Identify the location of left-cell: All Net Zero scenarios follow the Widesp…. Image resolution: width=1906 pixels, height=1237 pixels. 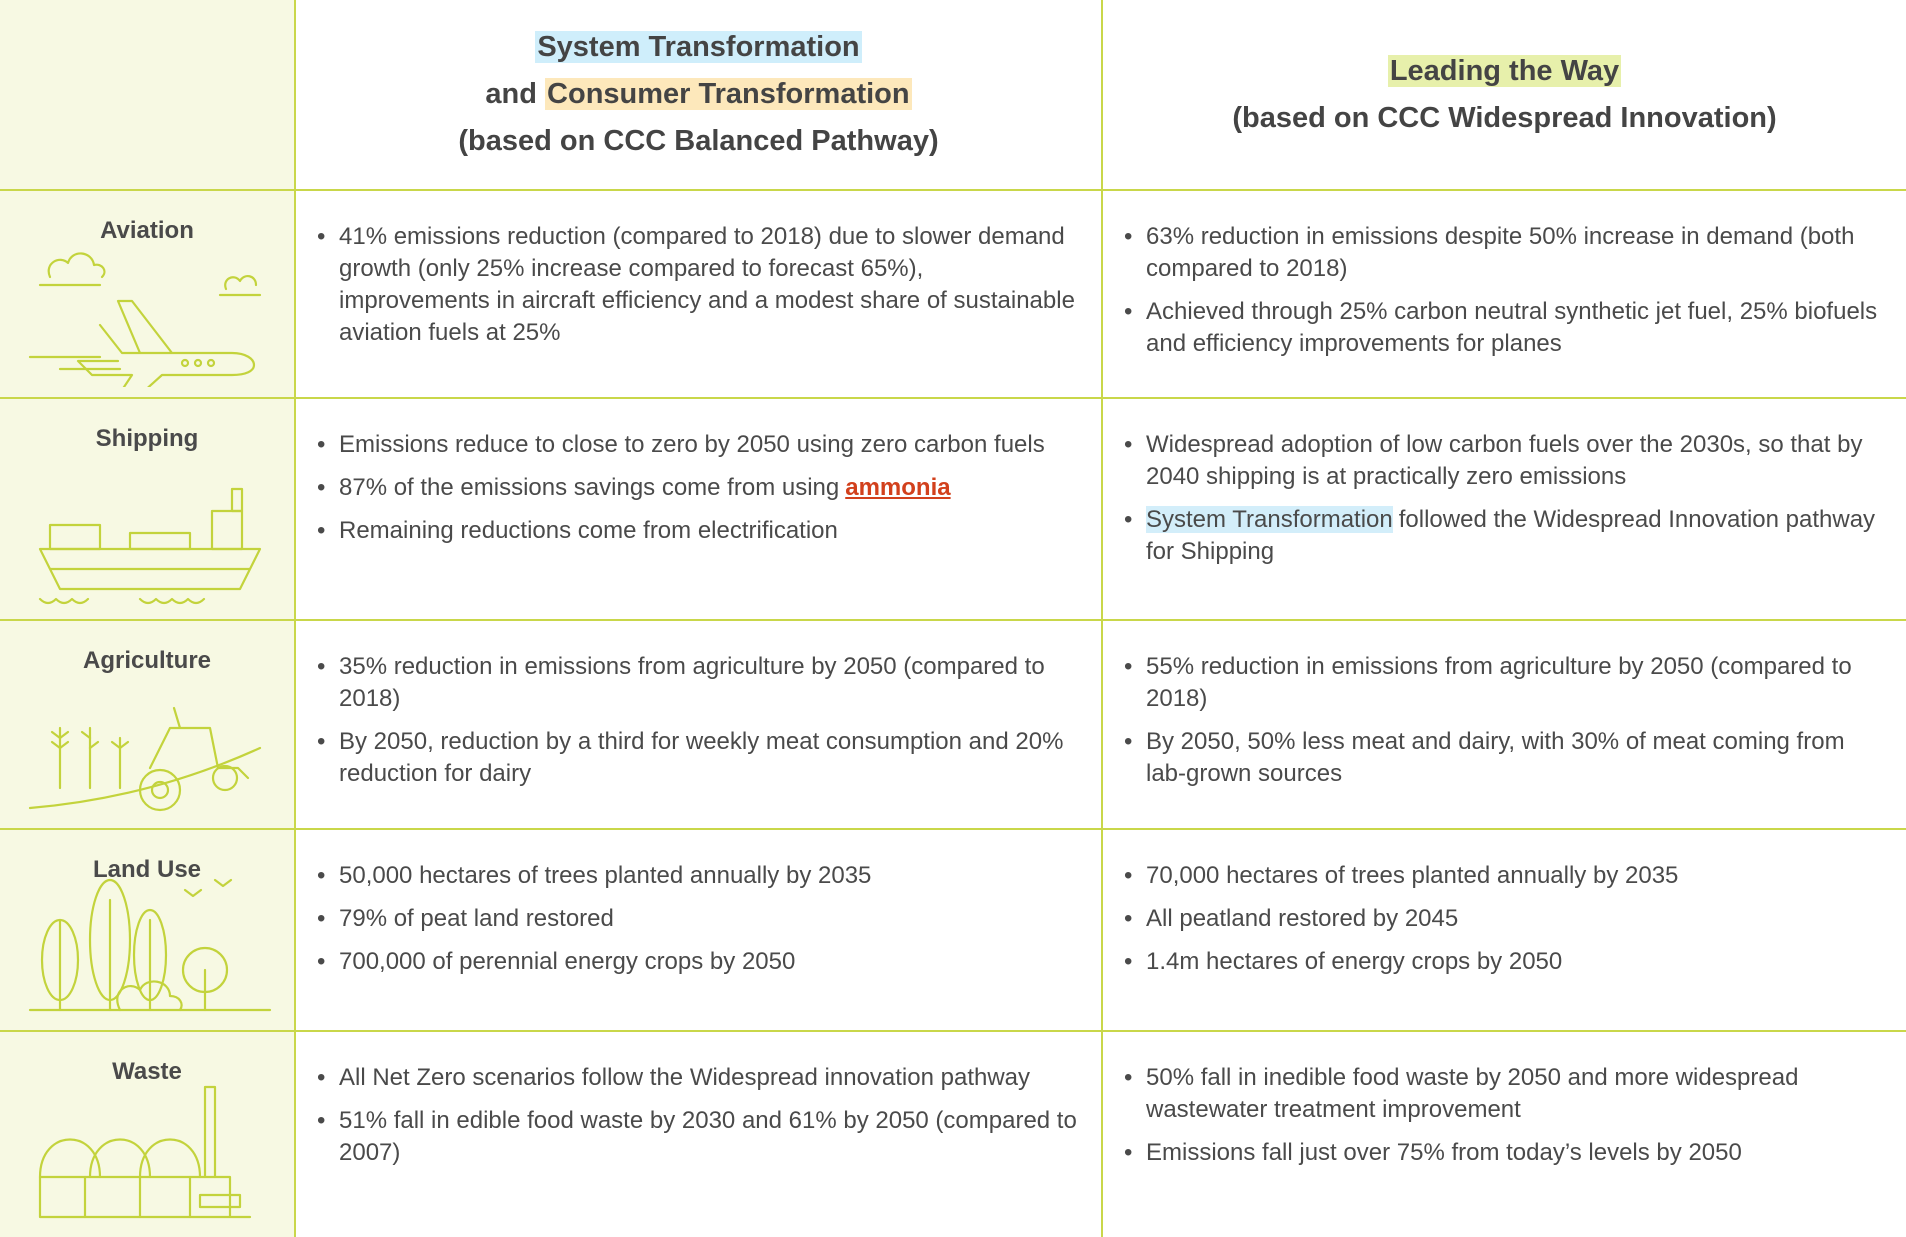
(699, 1134).